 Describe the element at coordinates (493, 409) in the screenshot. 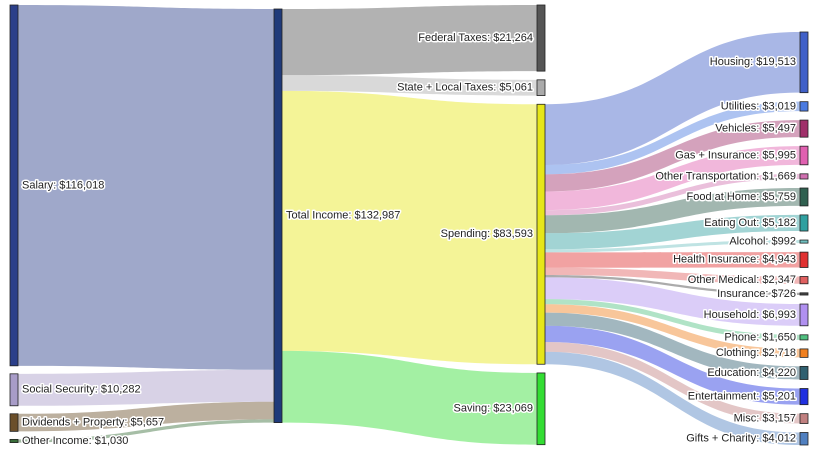

I see `node-label: Saving: $23,069` at that location.